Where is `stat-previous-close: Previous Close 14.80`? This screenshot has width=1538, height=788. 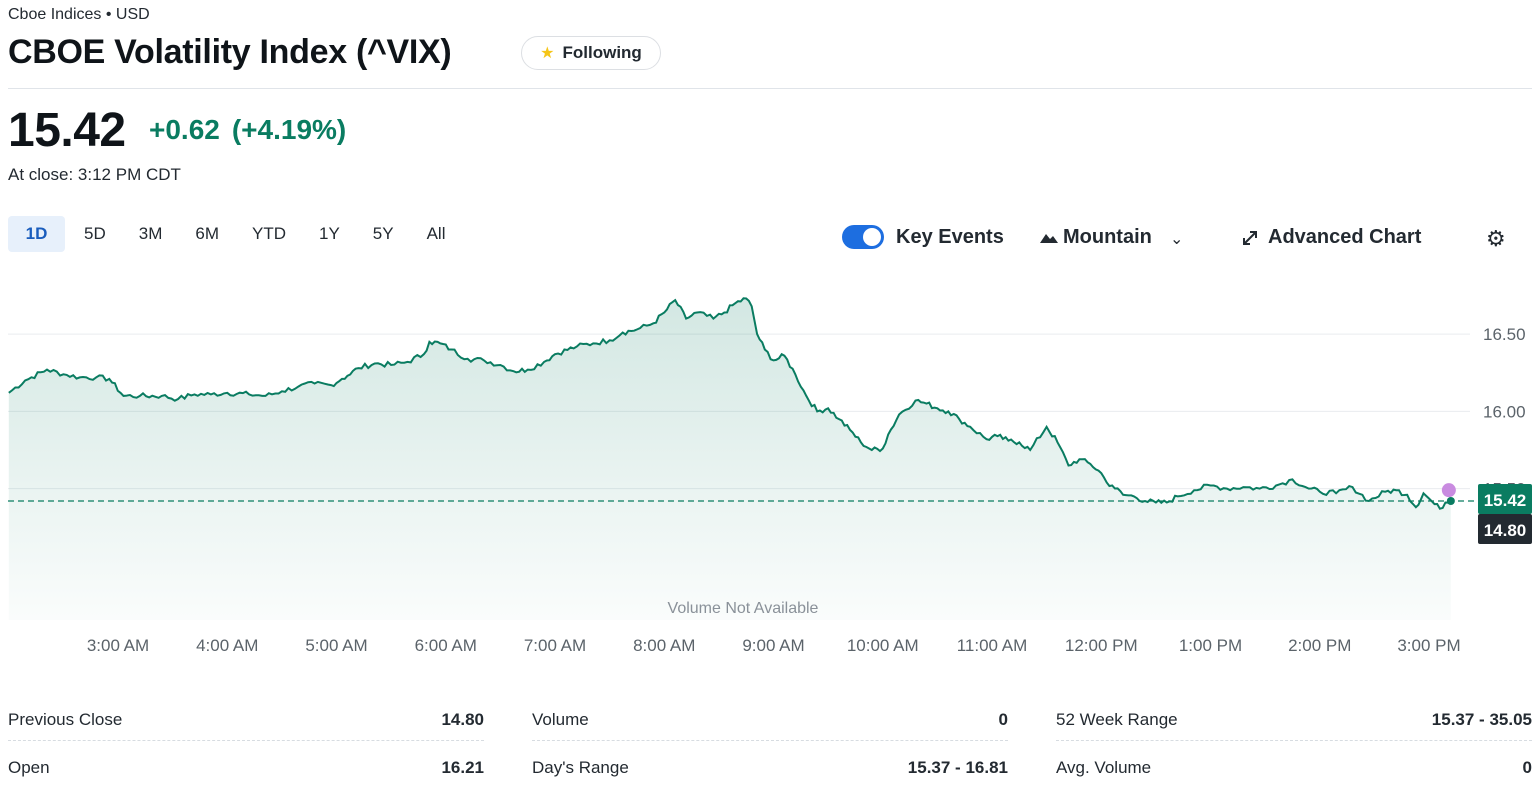 stat-previous-close: Previous Close 14.80 is located at coordinates (246, 720).